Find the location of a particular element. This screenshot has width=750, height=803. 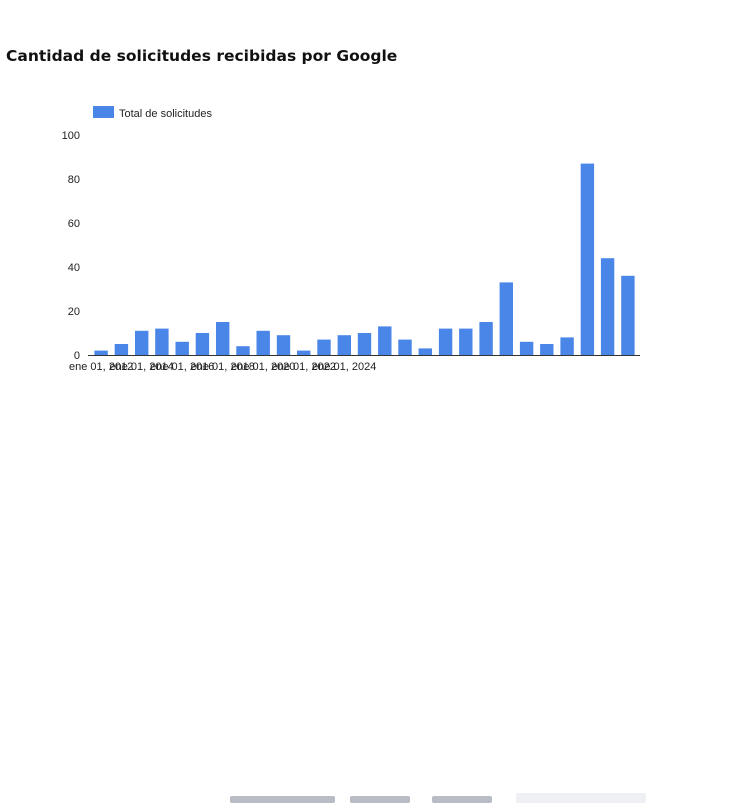

chart-legend: Total de solicitudes is located at coordinates (152, 113).